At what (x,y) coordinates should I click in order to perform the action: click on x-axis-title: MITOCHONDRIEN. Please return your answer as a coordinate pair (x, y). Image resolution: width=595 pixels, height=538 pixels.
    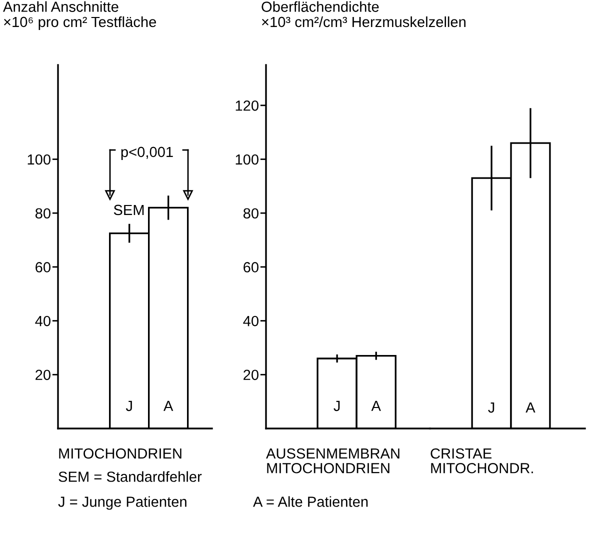
    Looking at the image, I should click on (120, 453).